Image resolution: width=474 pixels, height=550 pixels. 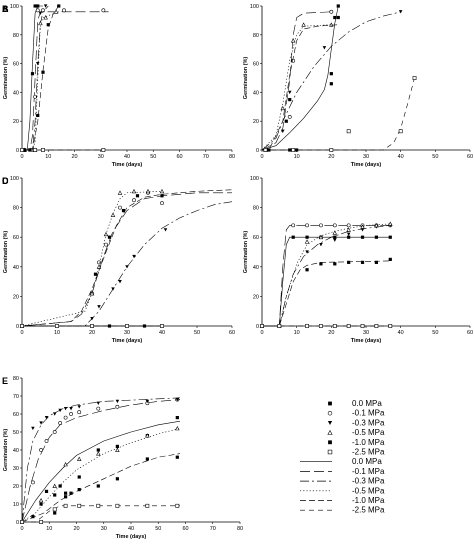 I want to click on y-tick-label: 0, so click(x=17, y=151).